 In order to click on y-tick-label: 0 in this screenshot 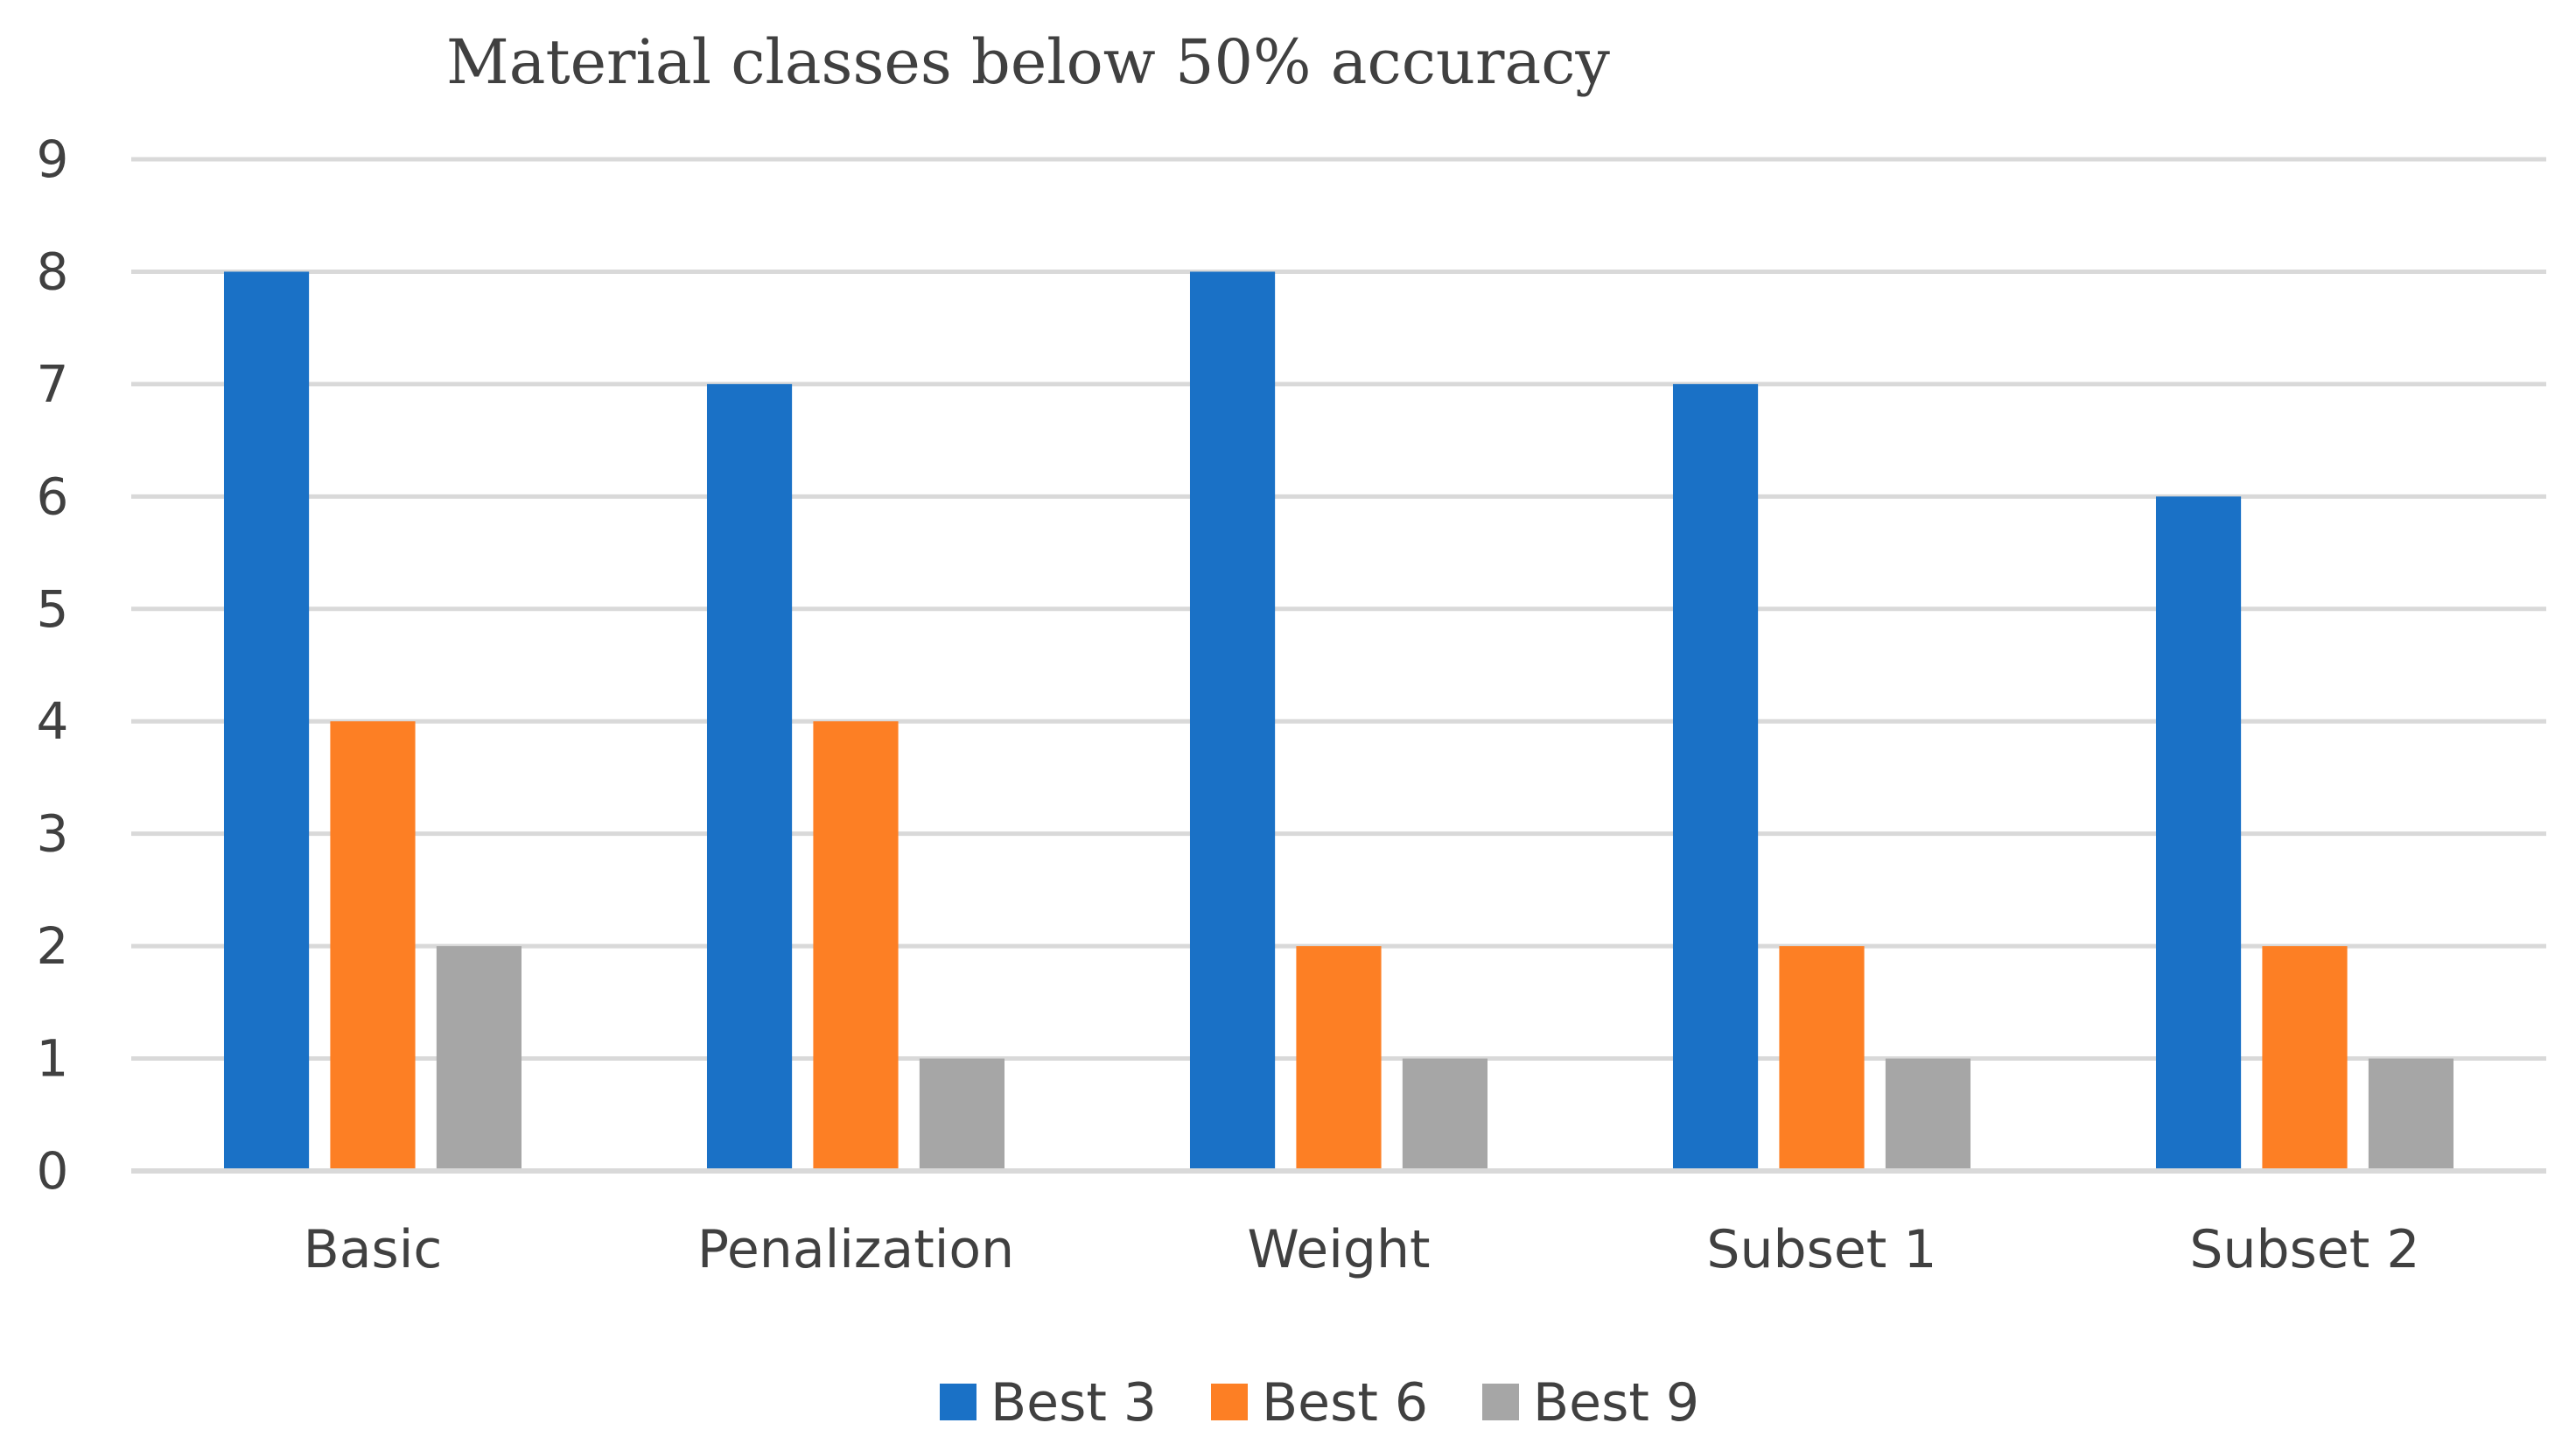, I will do `click(53, 1171)`.